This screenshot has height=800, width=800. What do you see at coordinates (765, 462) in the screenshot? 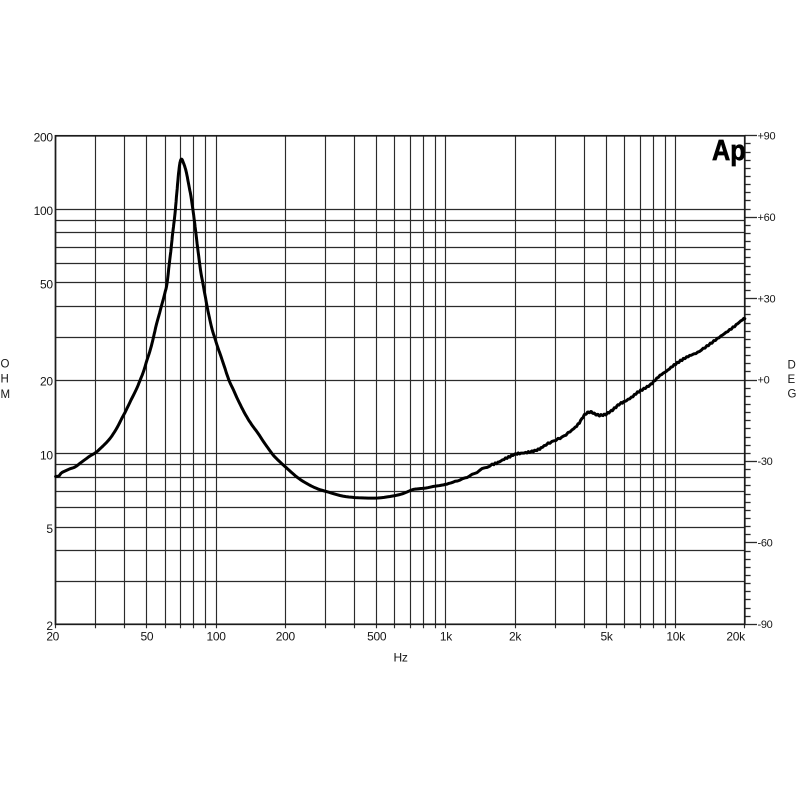
I see `svg-text: -30` at bounding box center [765, 462].